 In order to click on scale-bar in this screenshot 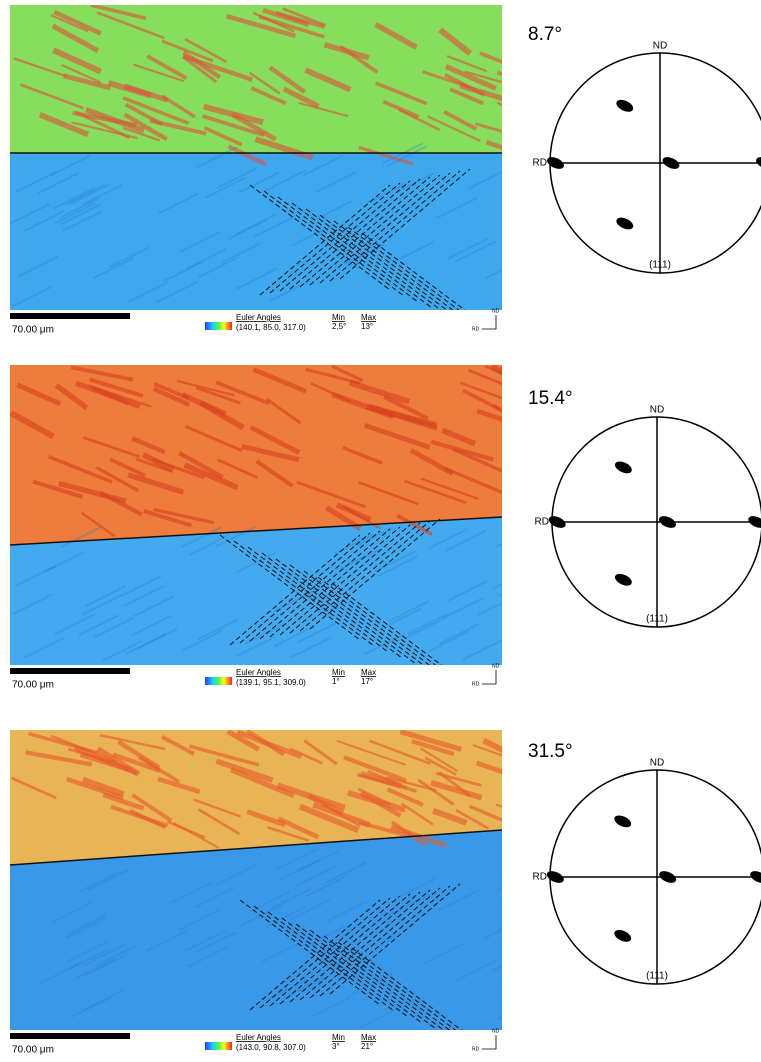, I will do `click(70, 316)`.